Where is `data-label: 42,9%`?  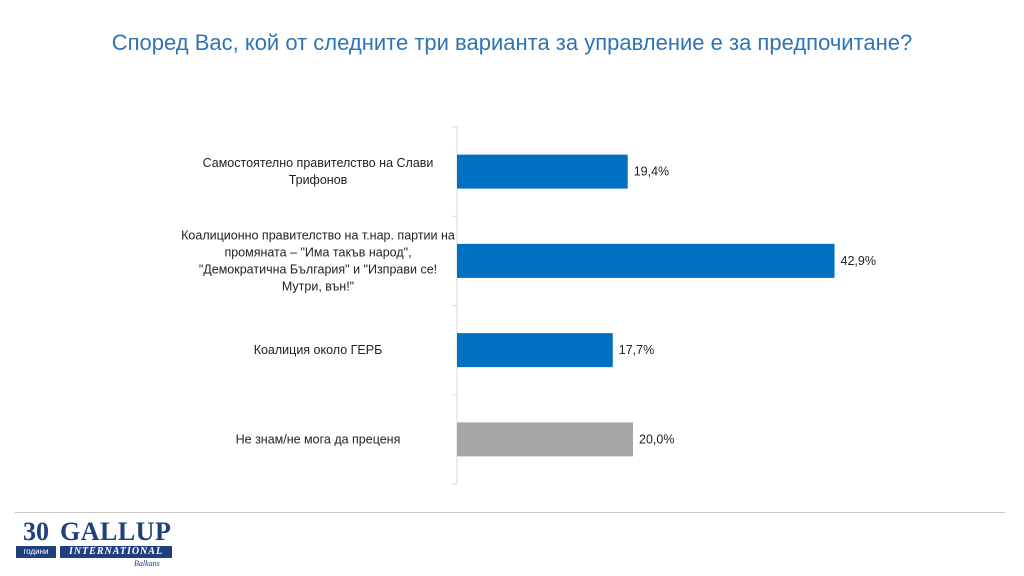
data-label: 42,9% is located at coordinates (858, 261).